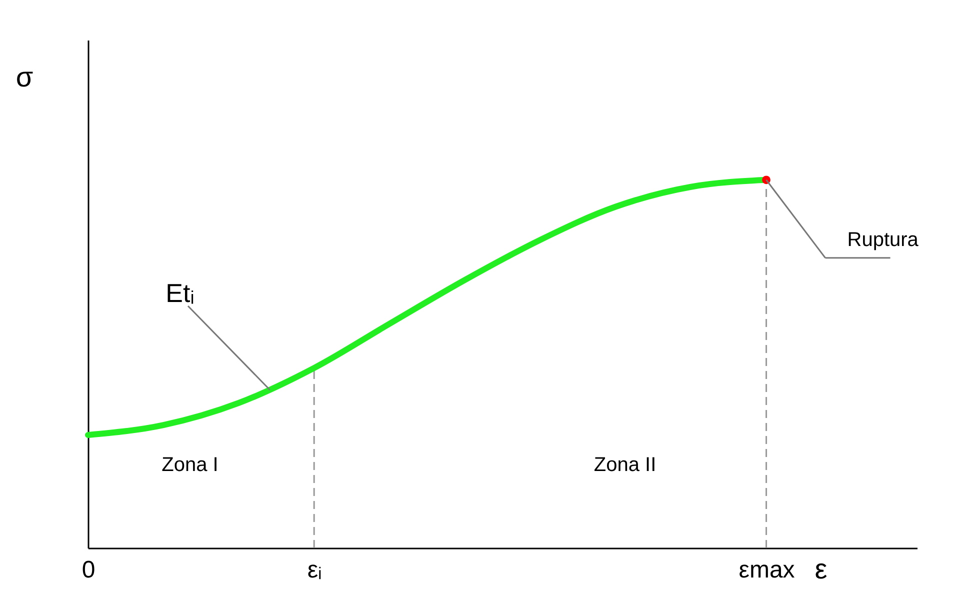 This screenshot has width=964, height=594. Describe the element at coordinates (25, 77) in the screenshot. I see `y-axis-title: σ` at that location.